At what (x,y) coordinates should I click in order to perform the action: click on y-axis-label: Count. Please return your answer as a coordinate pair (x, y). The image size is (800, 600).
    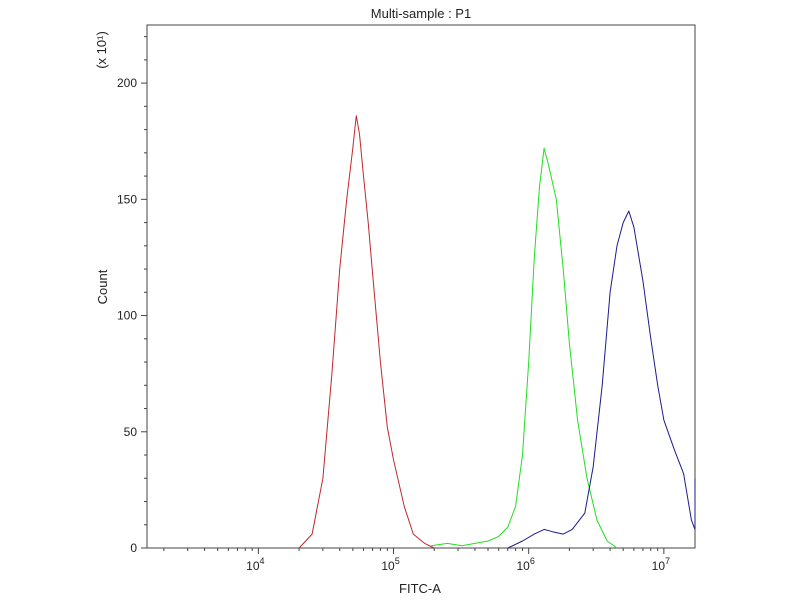
    Looking at the image, I should click on (102, 286).